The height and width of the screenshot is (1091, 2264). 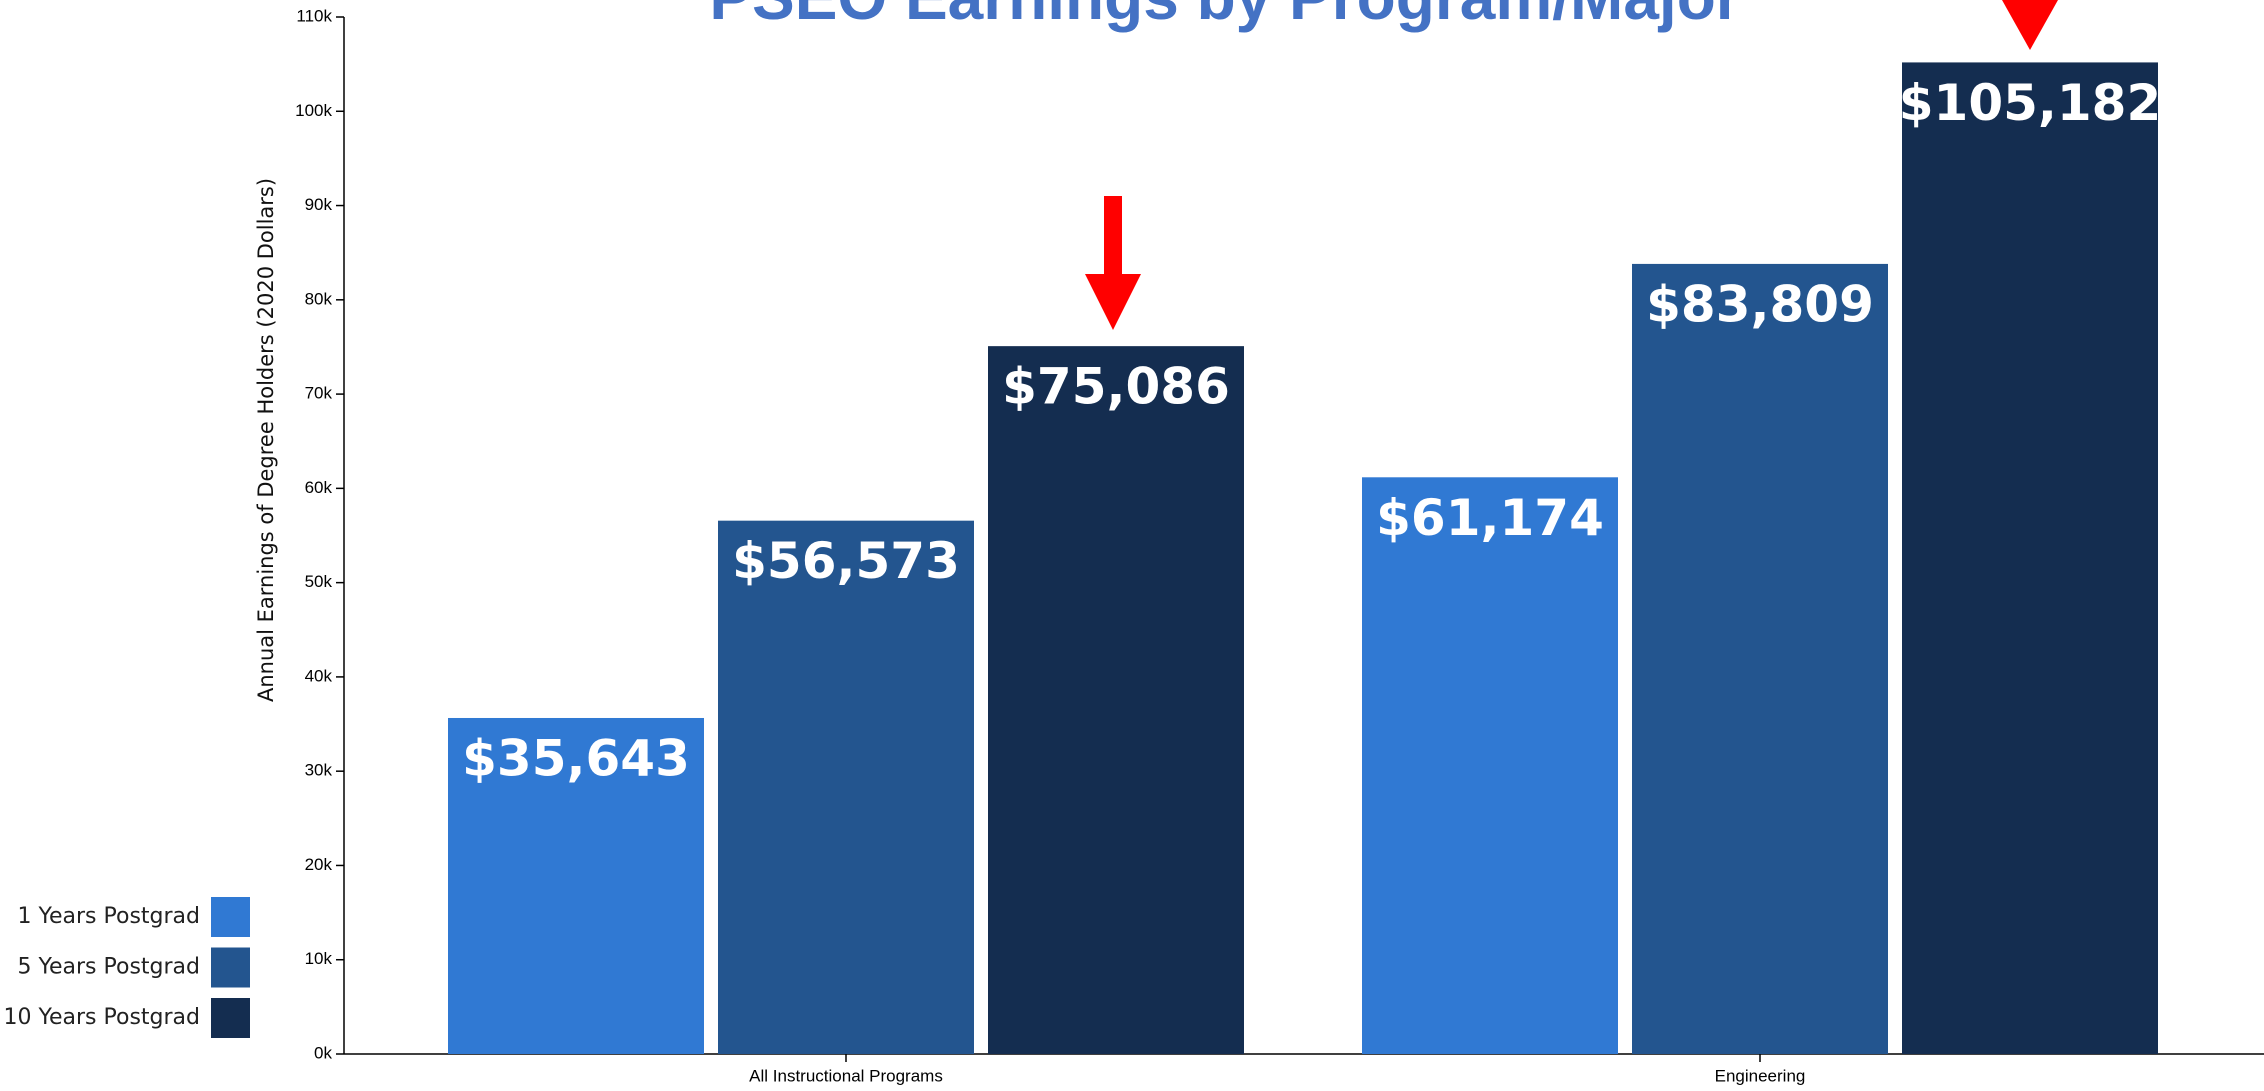 What do you see at coordinates (846, 561) in the screenshot?
I see `value-label: $56,573` at bounding box center [846, 561].